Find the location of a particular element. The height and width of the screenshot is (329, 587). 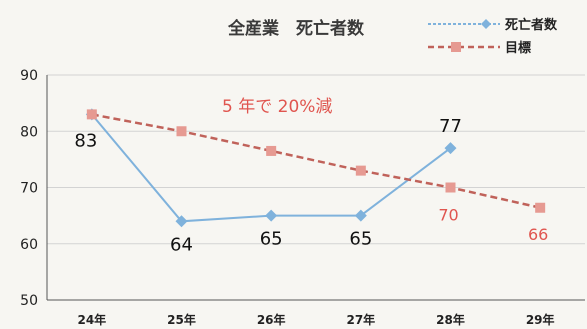

legend-label-deaths: 死亡者数 is located at coordinates (531, 25).